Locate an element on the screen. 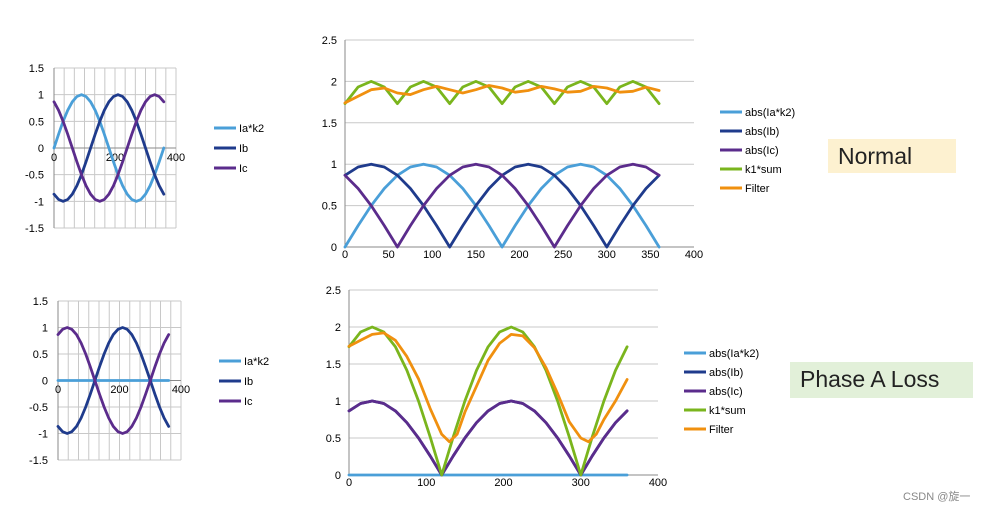  chart-c3: -1.5 -1 -0.5 0 0.5 1 1.5 0 200 400 Ia*k2 Ib Ic is located at coordinates (149, 381).